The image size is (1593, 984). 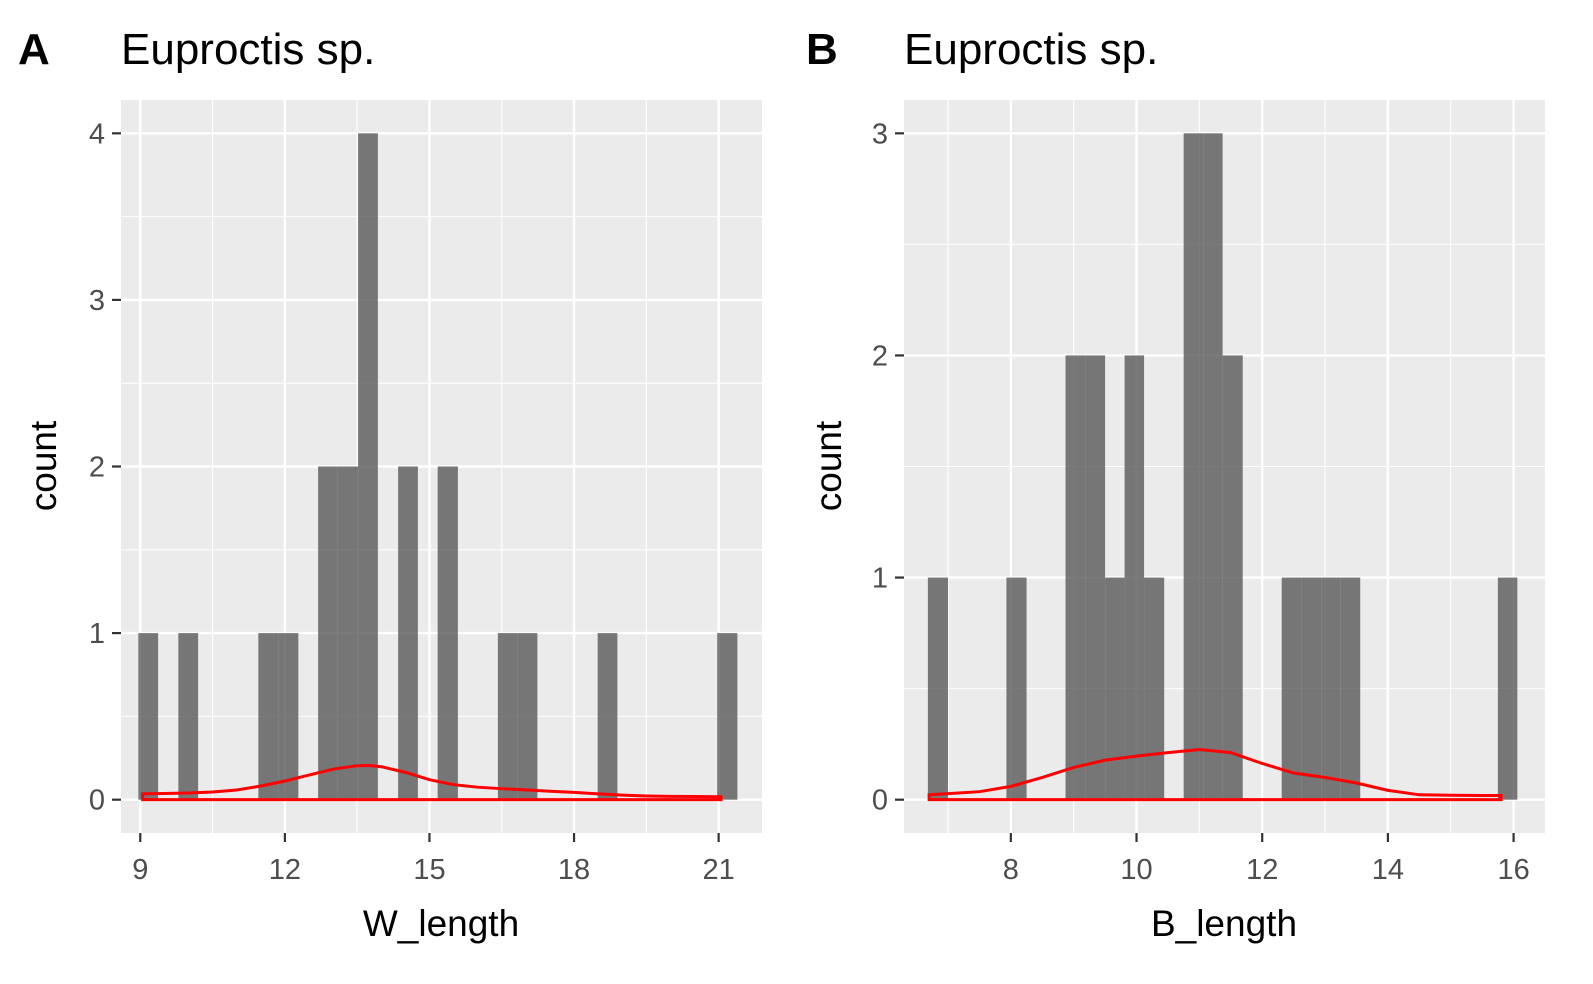 I want to click on panel-a-density, so click(x=432, y=783).